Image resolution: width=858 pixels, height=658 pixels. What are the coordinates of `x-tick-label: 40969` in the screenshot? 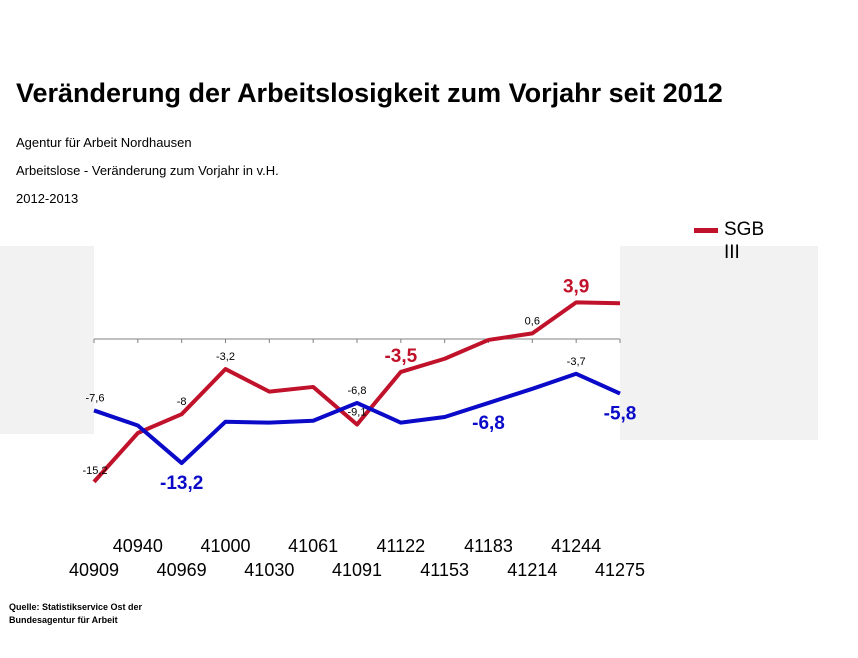 It's located at (182, 570).